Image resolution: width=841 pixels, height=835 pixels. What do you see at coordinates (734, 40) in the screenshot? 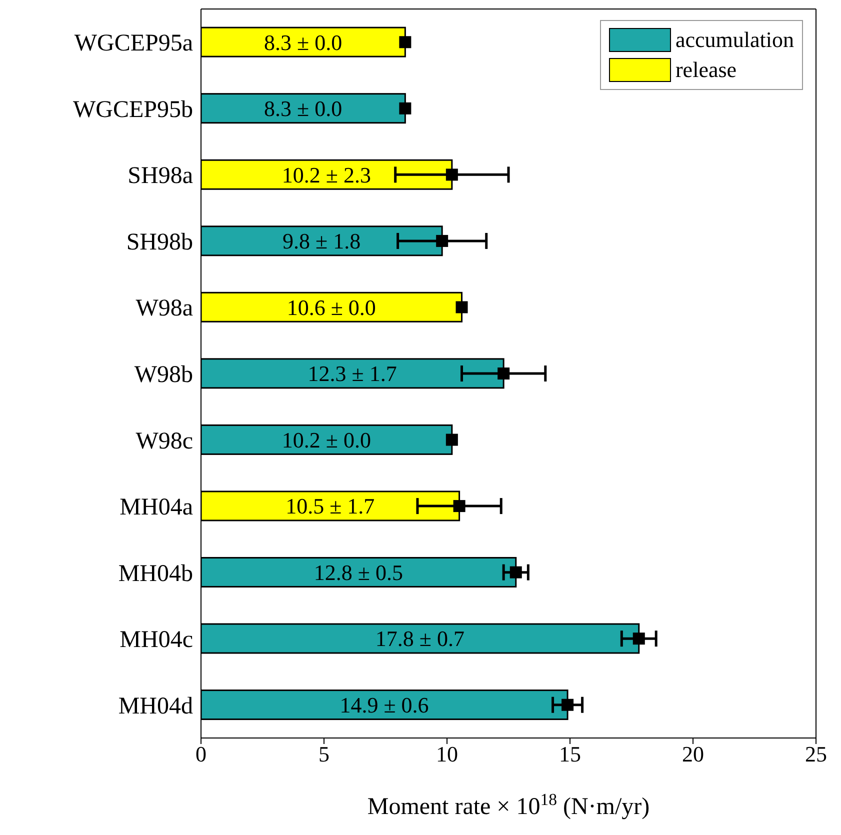
I see `legend-label: accumulation` at bounding box center [734, 40].